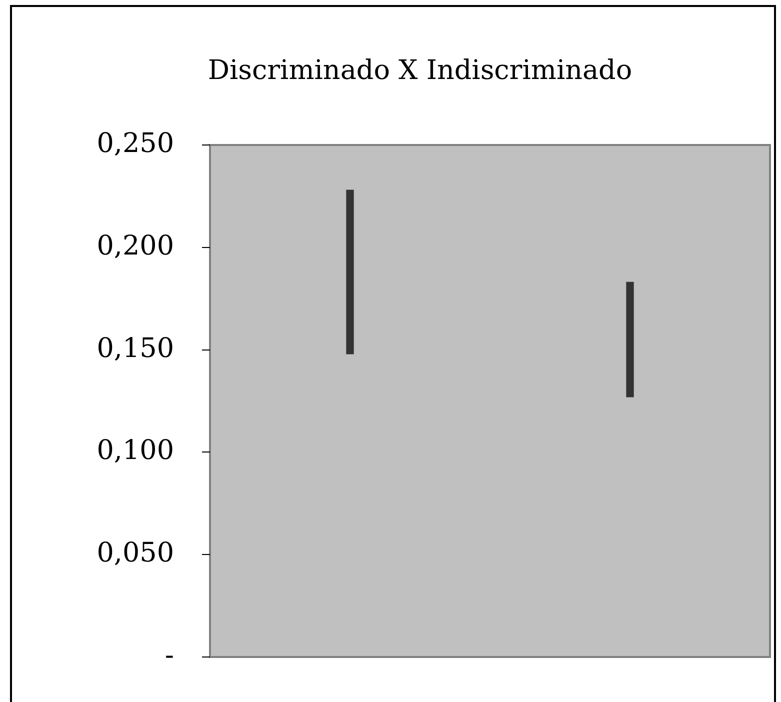 The image size is (781, 702). What do you see at coordinates (135, 246) in the screenshot?
I see `y-tick-label: 0,200` at bounding box center [135, 246].